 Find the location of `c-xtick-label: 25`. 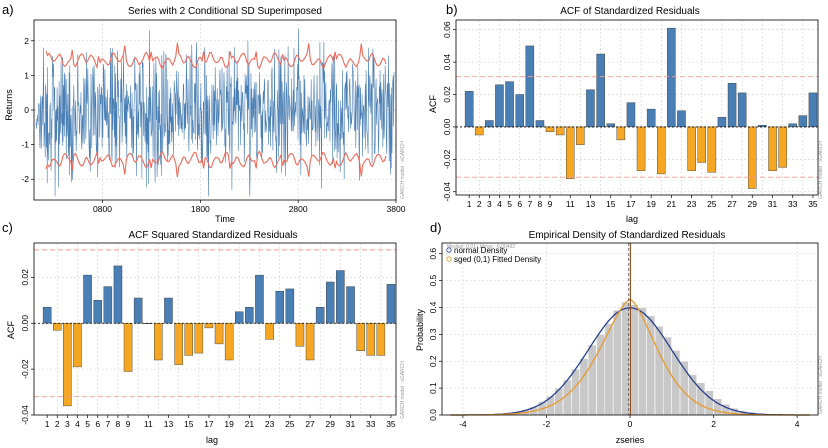

c-xtick-label: 25 is located at coordinates (290, 424).